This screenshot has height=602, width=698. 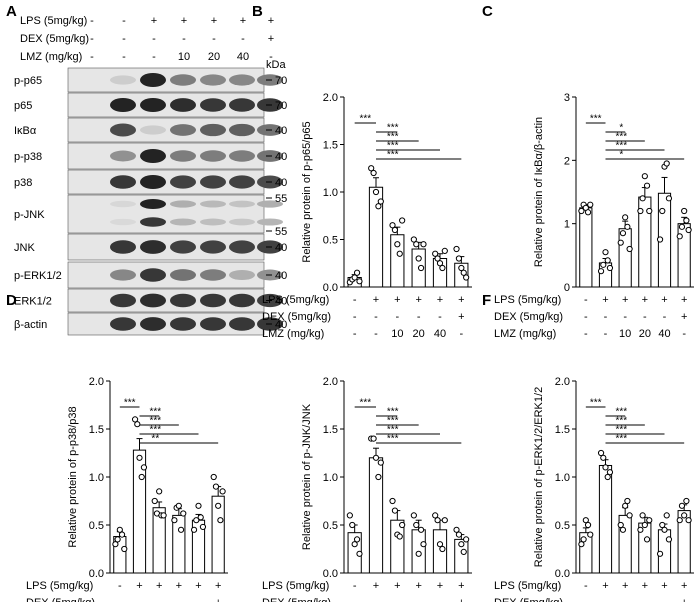 What do you see at coordinates (11, 11) in the screenshot?
I see `panel-label-a: A` at bounding box center [11, 11].